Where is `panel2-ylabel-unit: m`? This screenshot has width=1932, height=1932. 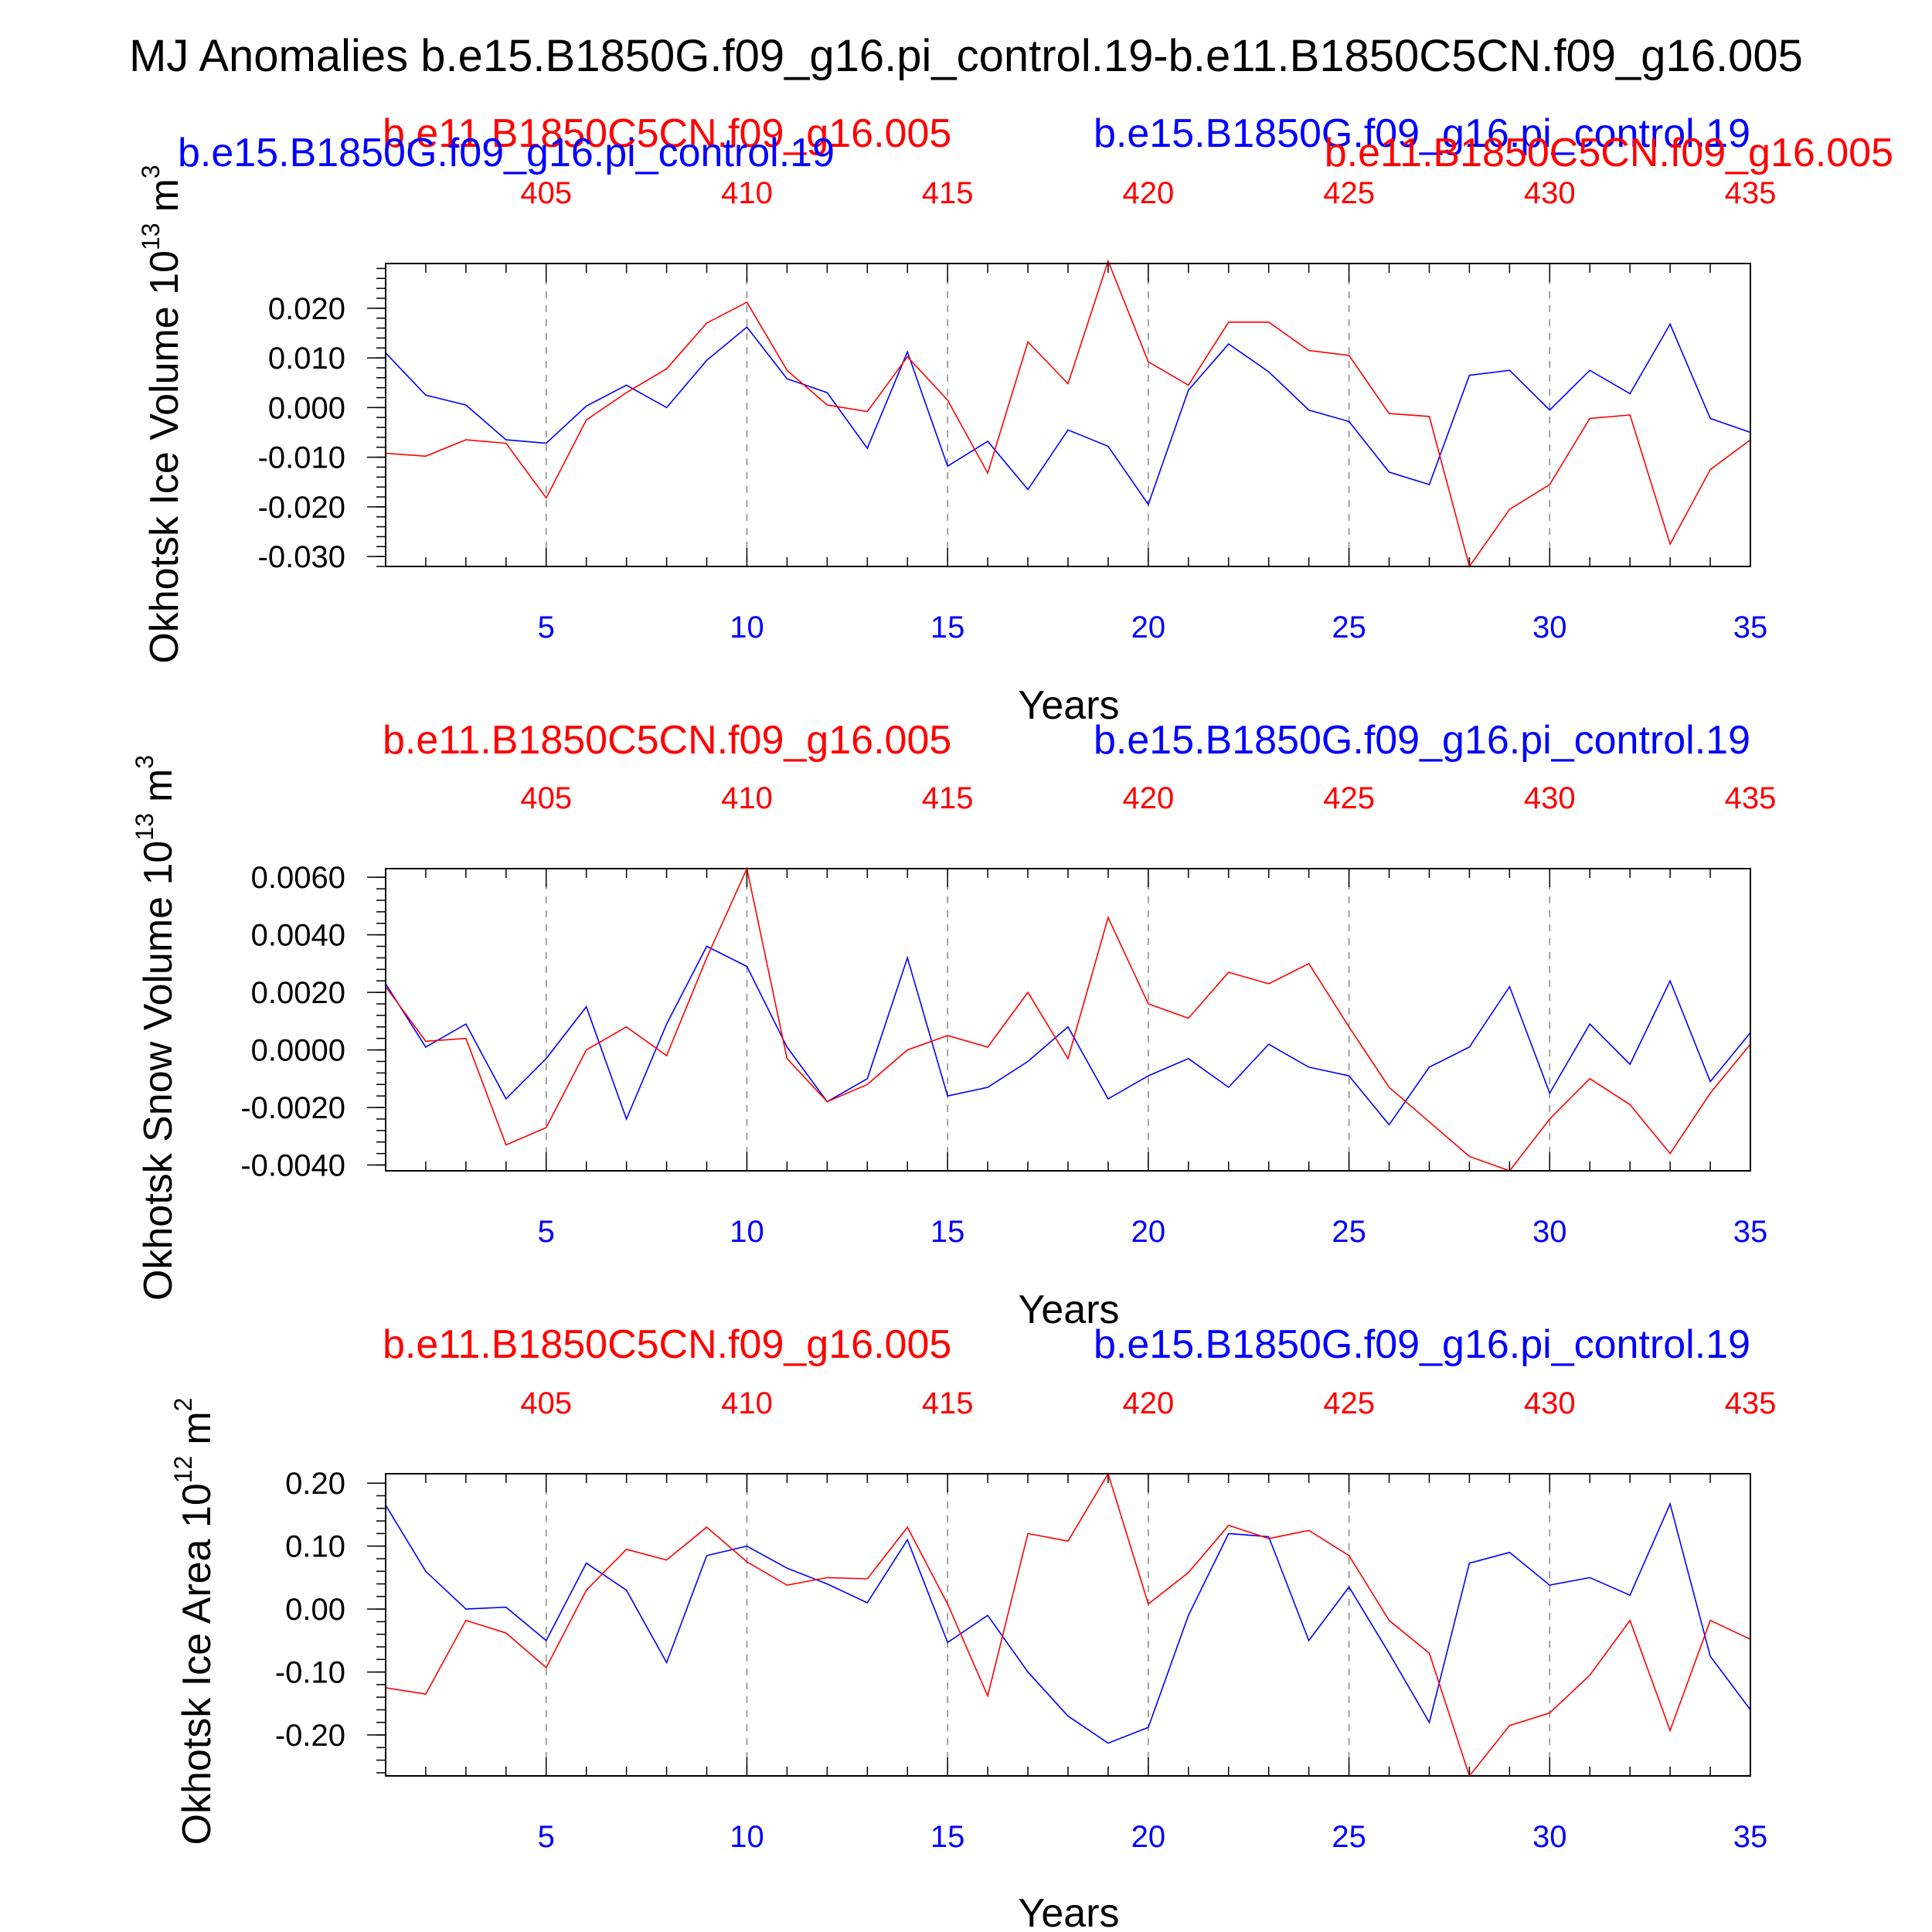
panel2-ylabel-unit: m is located at coordinates (159, 786).